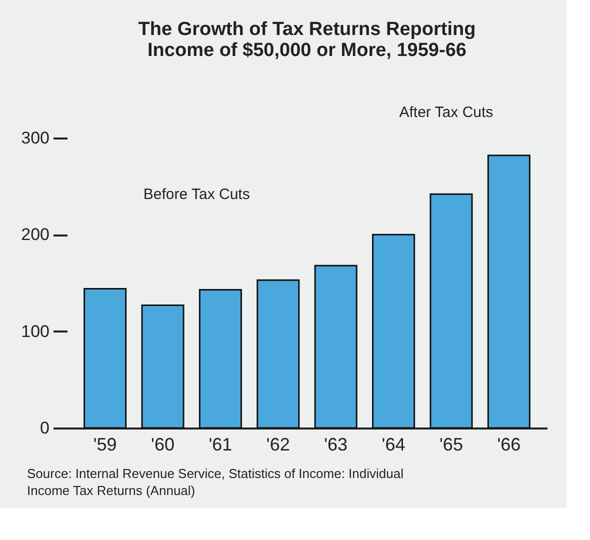 This screenshot has width=590, height=540. Describe the element at coordinates (215, 482) in the screenshot. I see `source-note: Source: Internal Revenue Service, Statistics of Income: Individual Income Tax Returns (Annual)` at that location.